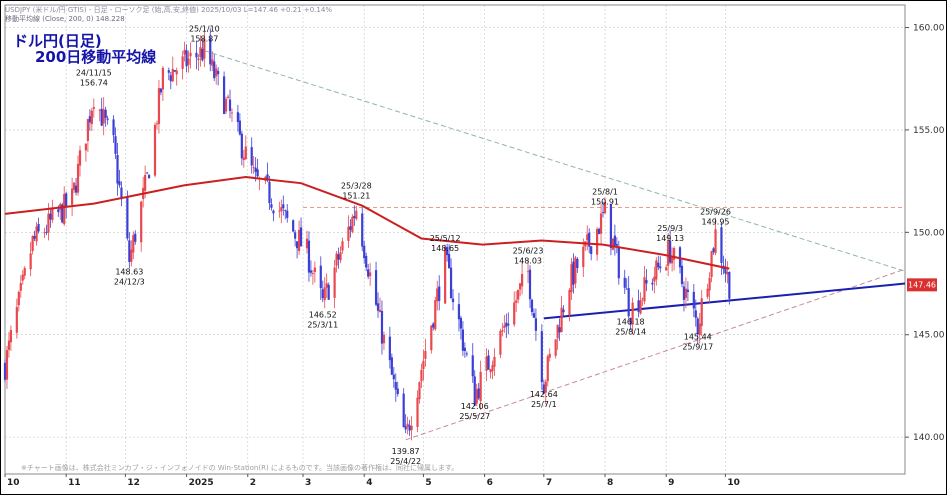 The height and width of the screenshot is (498, 947). What do you see at coordinates (733, 483) in the screenshot?
I see `x-tick-label: 10` at bounding box center [733, 483].